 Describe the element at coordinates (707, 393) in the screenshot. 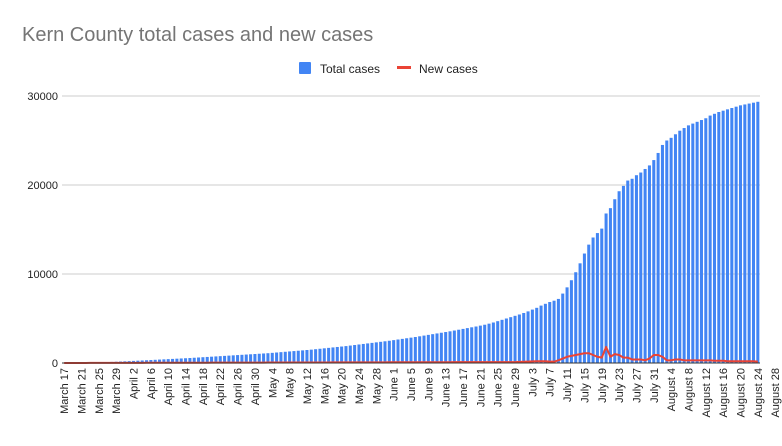

I see `x-tick-label: August 12` at that location.